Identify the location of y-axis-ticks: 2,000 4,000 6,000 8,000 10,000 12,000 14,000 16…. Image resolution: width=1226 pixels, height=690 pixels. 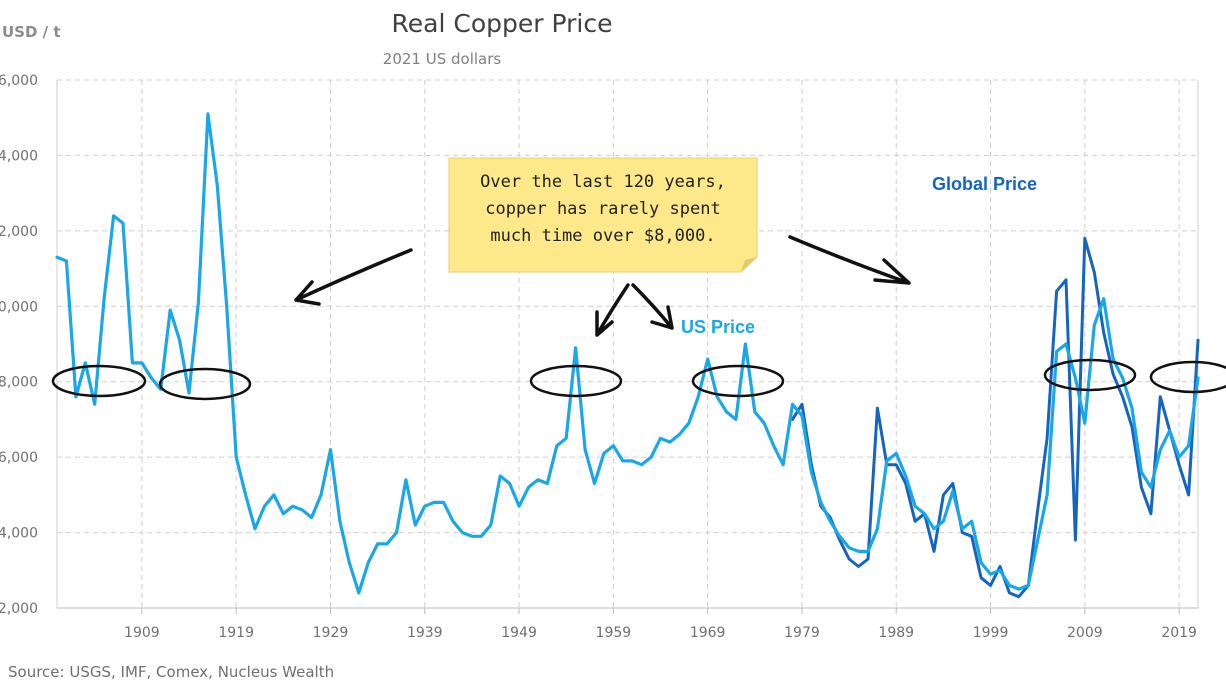
(19, 345).